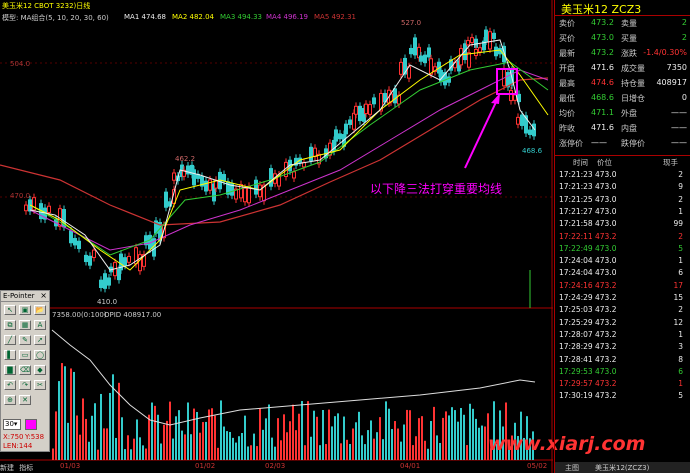 Image resolution: width=690 pixels, height=473 pixels. What do you see at coordinates (567, 23) in the screenshot?
I see `quote-label: 卖价` at bounding box center [567, 23].